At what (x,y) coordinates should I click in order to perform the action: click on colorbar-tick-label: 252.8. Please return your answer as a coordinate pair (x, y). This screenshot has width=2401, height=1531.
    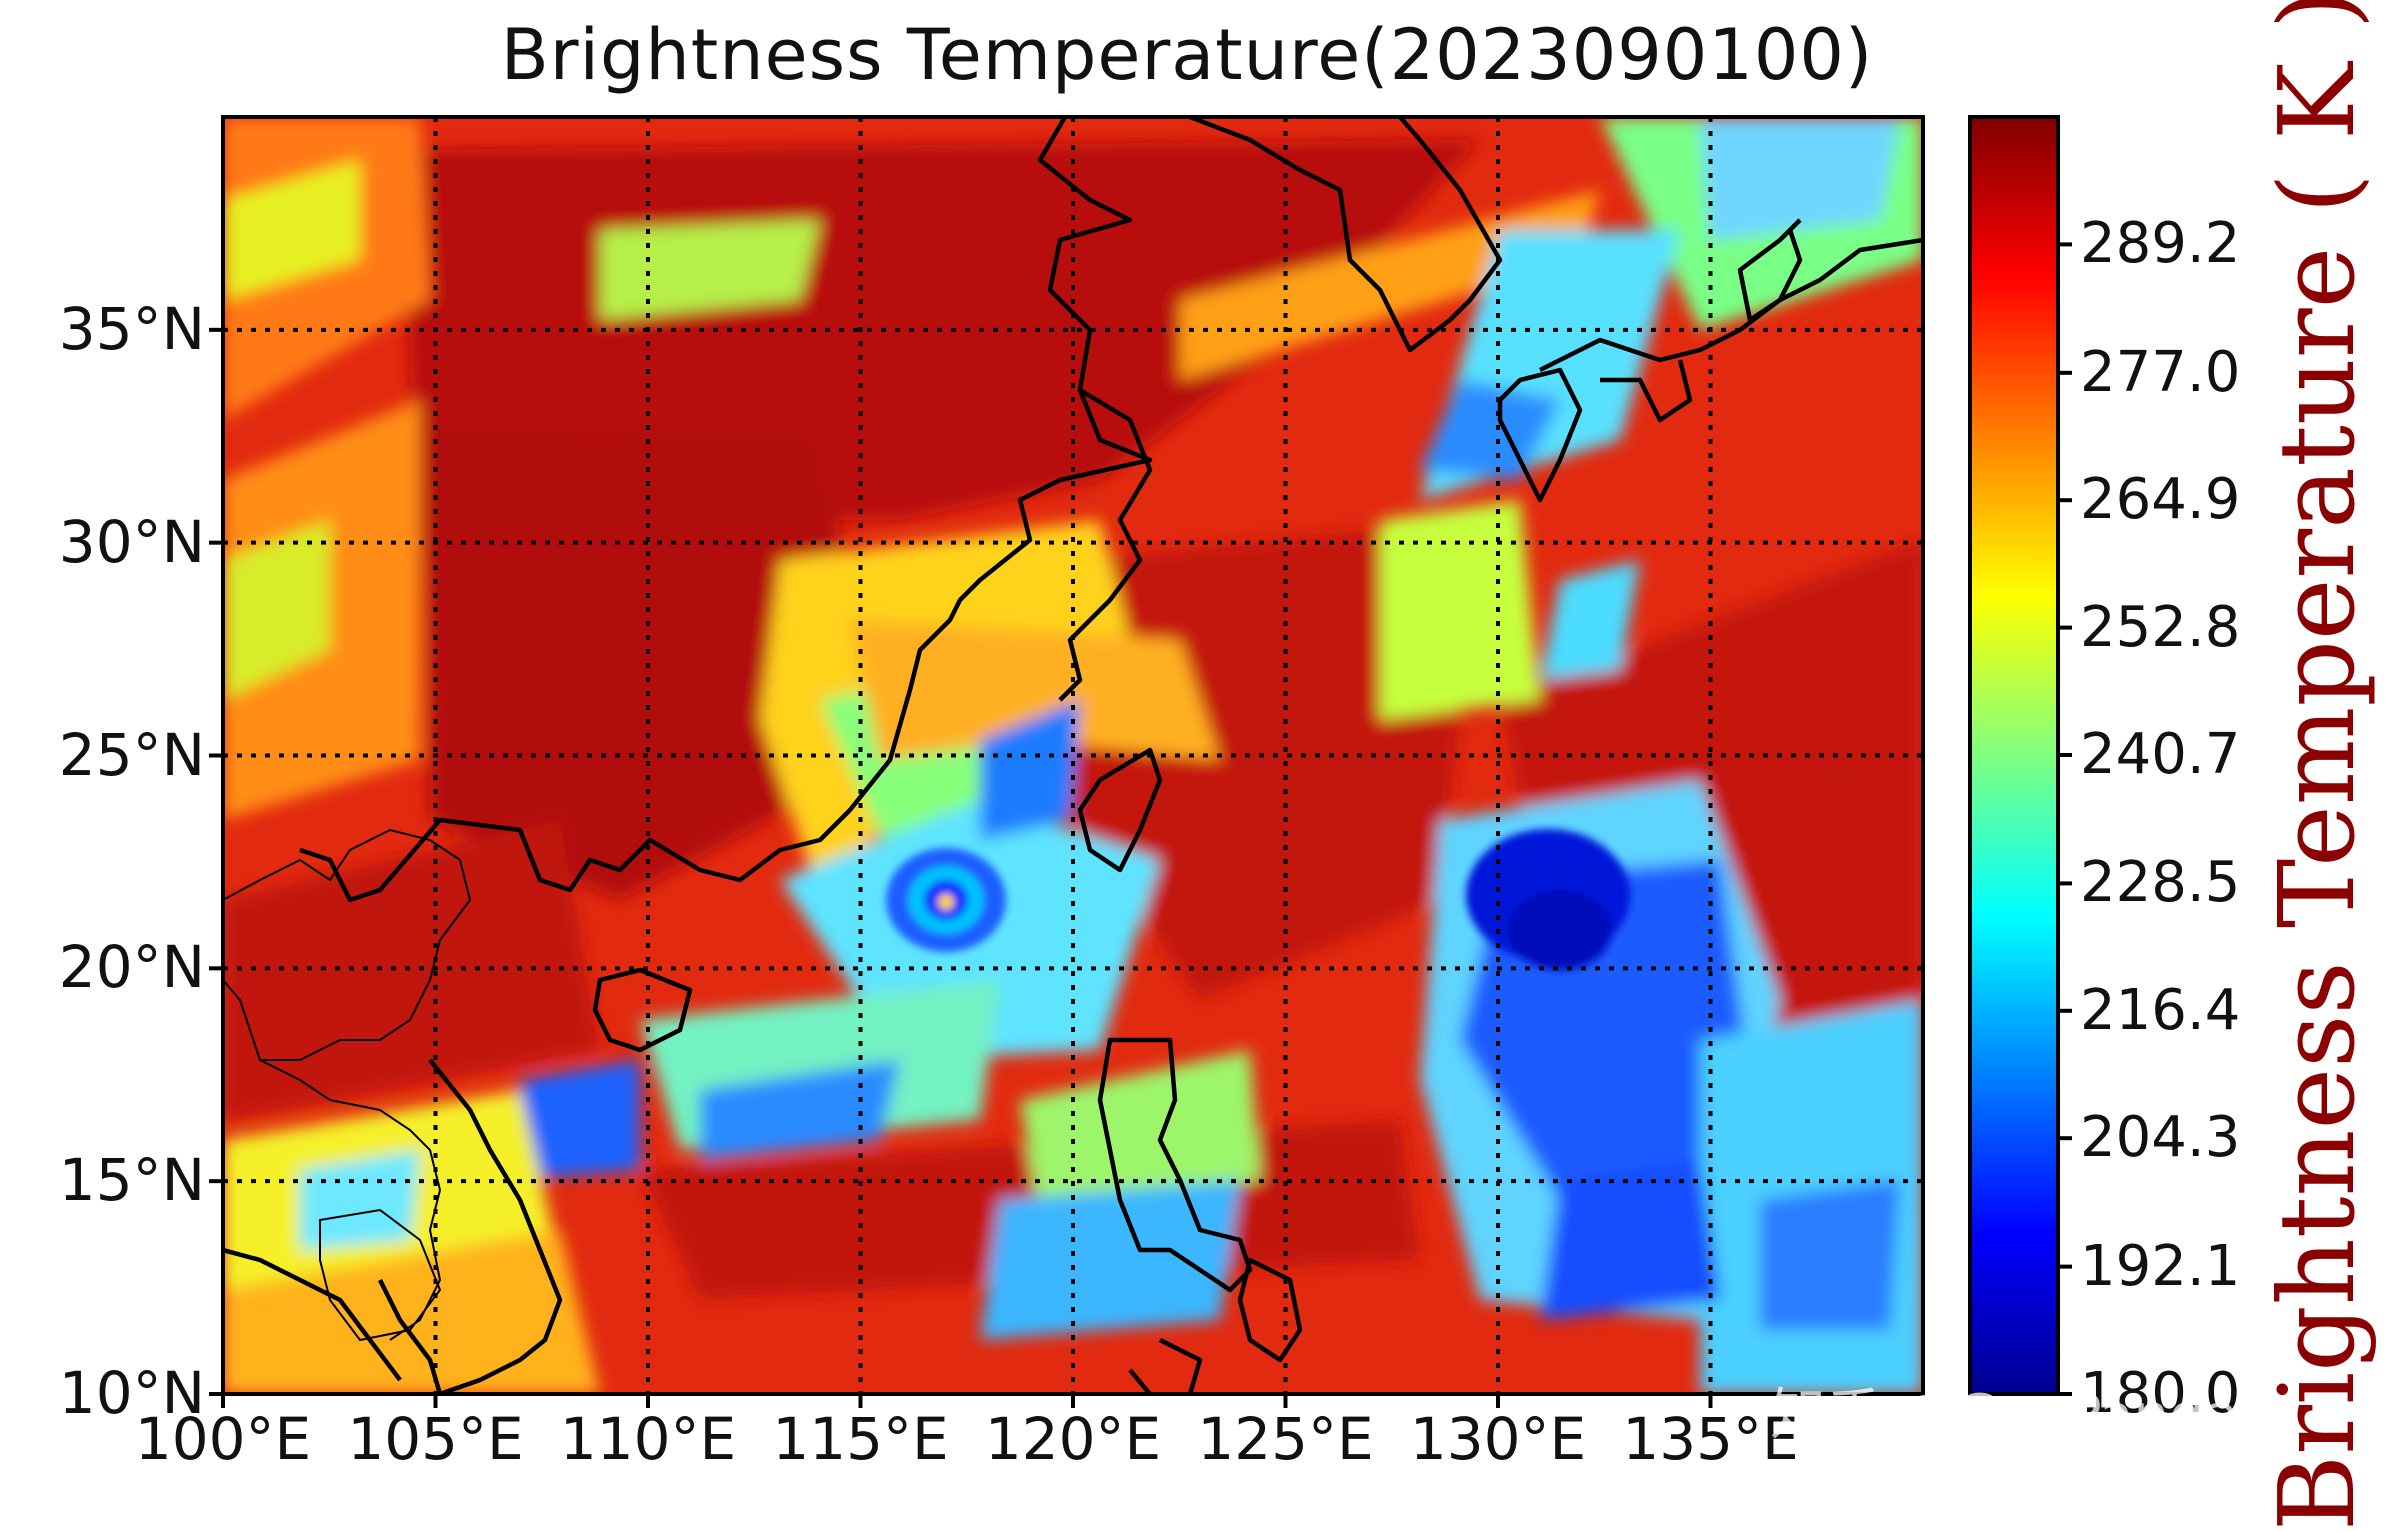
    Looking at the image, I should click on (2160, 627).